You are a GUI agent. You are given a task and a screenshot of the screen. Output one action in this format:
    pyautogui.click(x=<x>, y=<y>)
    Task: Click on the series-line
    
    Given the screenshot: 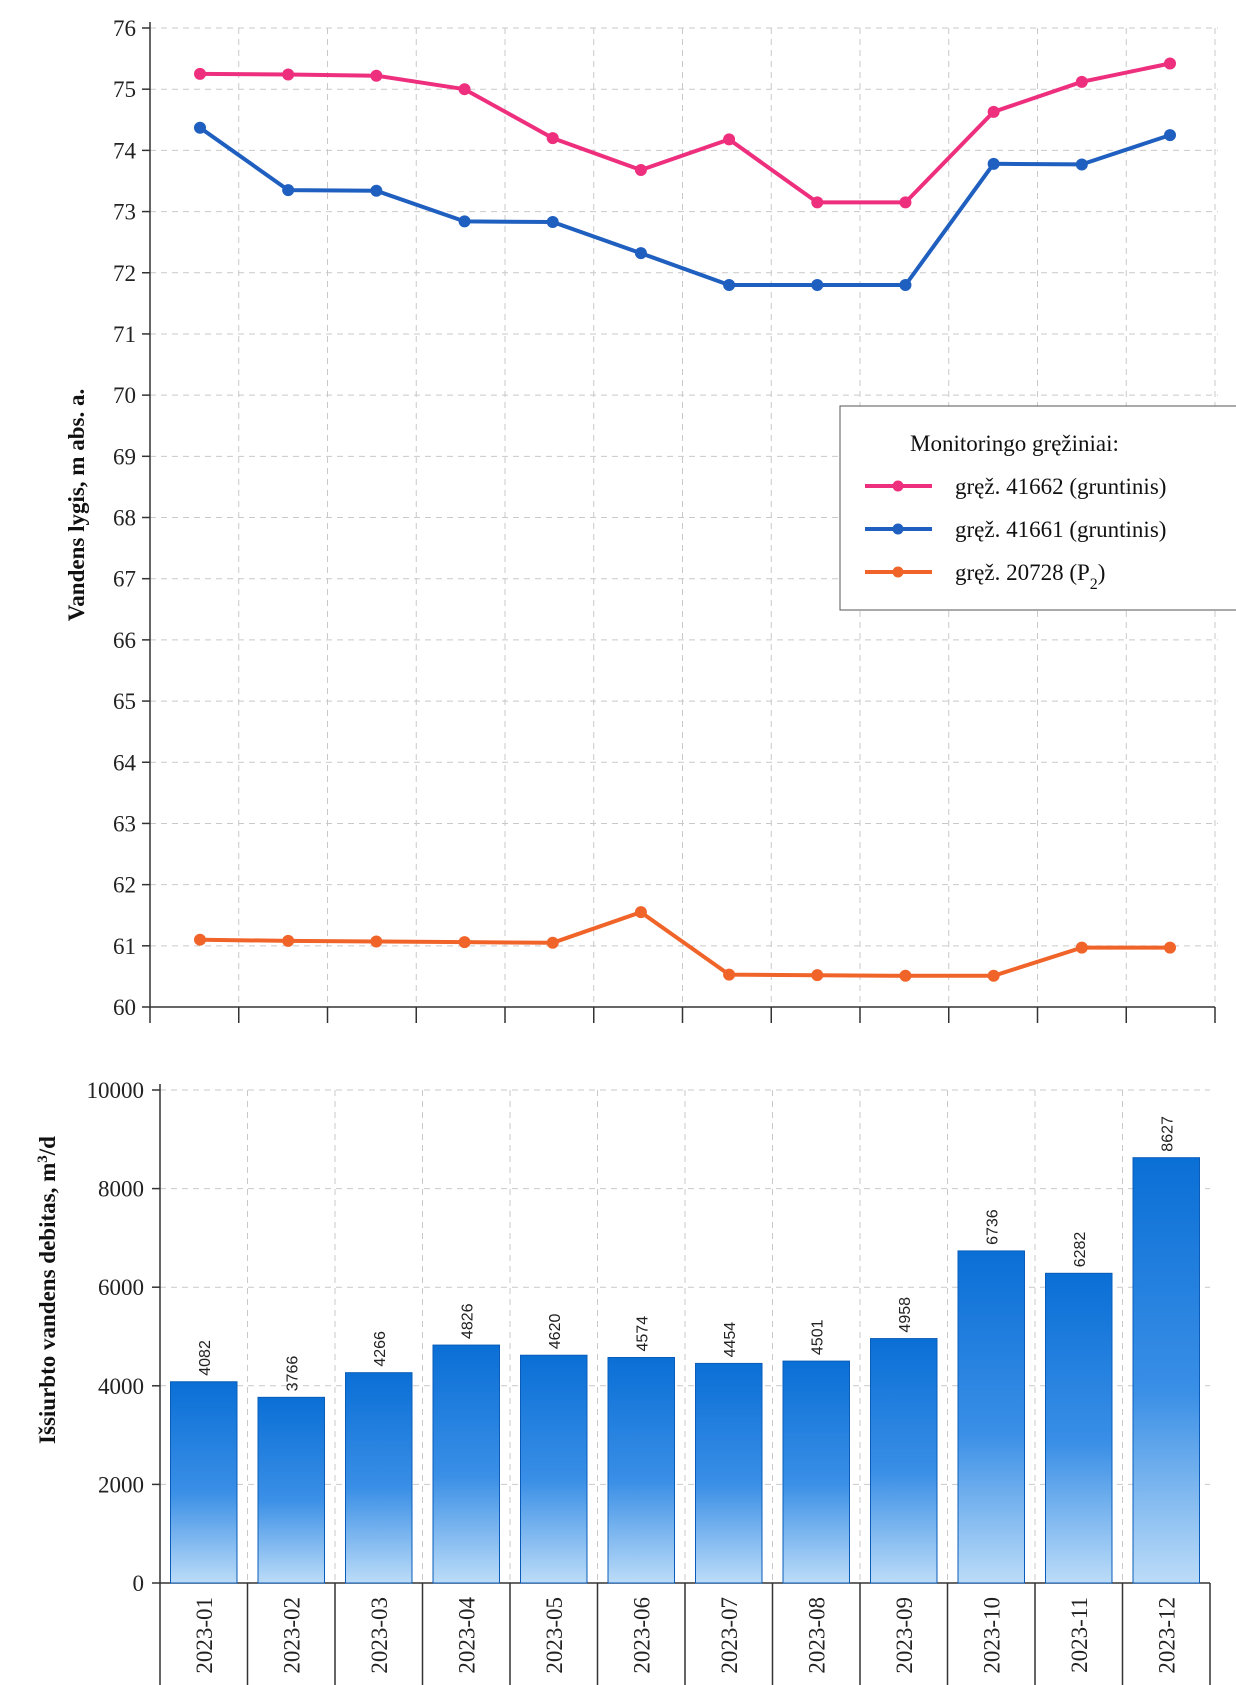 What is the action you would take?
    pyautogui.click(x=685, y=133)
    